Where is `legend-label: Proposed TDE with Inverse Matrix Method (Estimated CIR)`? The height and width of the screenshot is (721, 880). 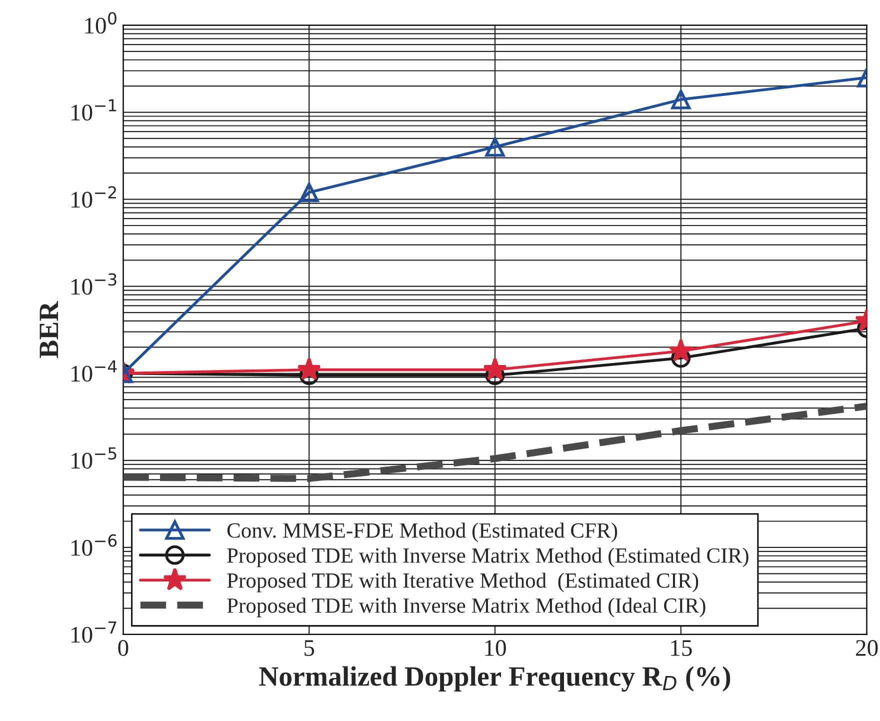
legend-label: Proposed TDE with Inverse Matrix Method (Estimated CIR) is located at coordinates (487, 558).